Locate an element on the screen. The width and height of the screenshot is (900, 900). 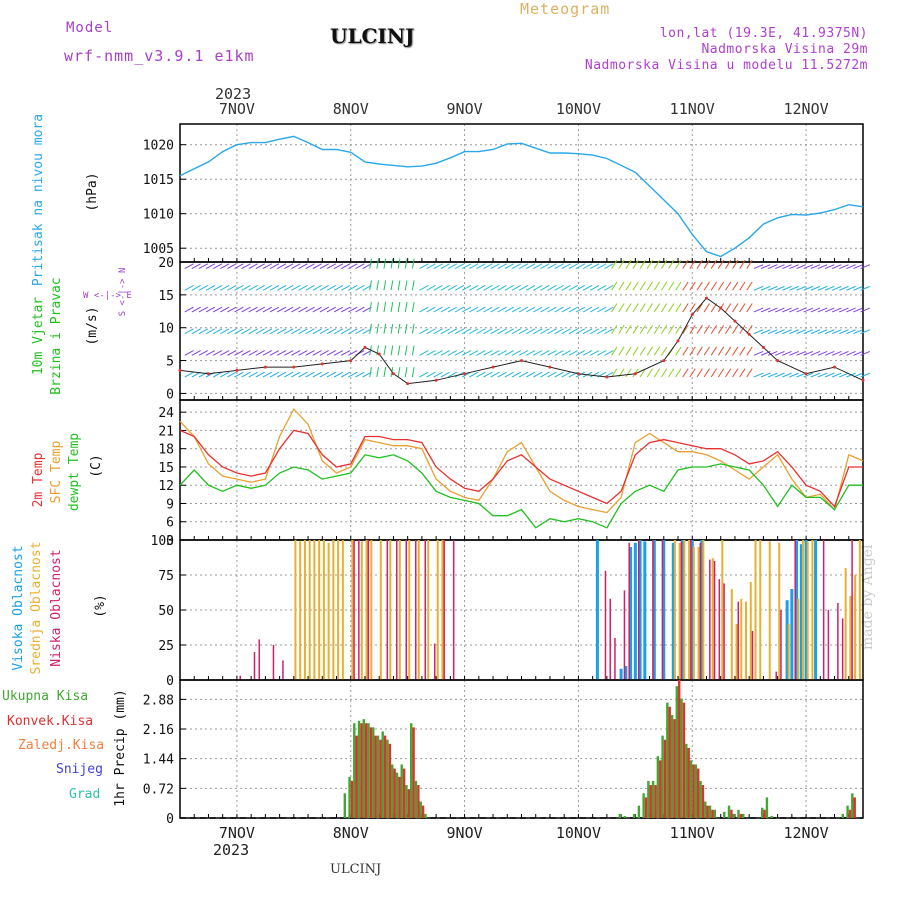
y-tick-label: 1005 is located at coordinates (158, 249).